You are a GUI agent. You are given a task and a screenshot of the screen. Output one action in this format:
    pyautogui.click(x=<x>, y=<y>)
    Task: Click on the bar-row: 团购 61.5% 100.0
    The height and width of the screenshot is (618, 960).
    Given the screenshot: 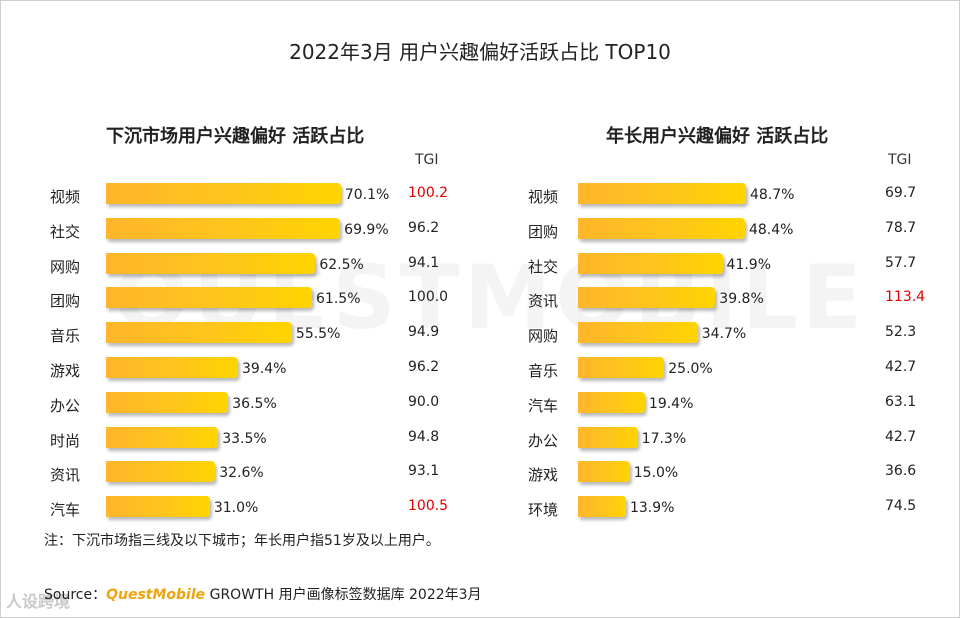 What is the action you would take?
    pyautogui.click(x=240, y=300)
    